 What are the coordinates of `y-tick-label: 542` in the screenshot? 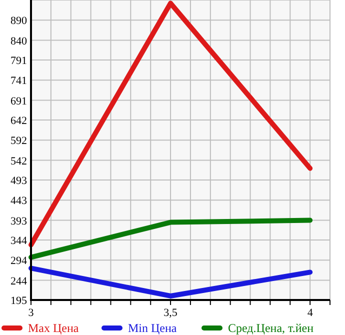 It's located at (18, 161).